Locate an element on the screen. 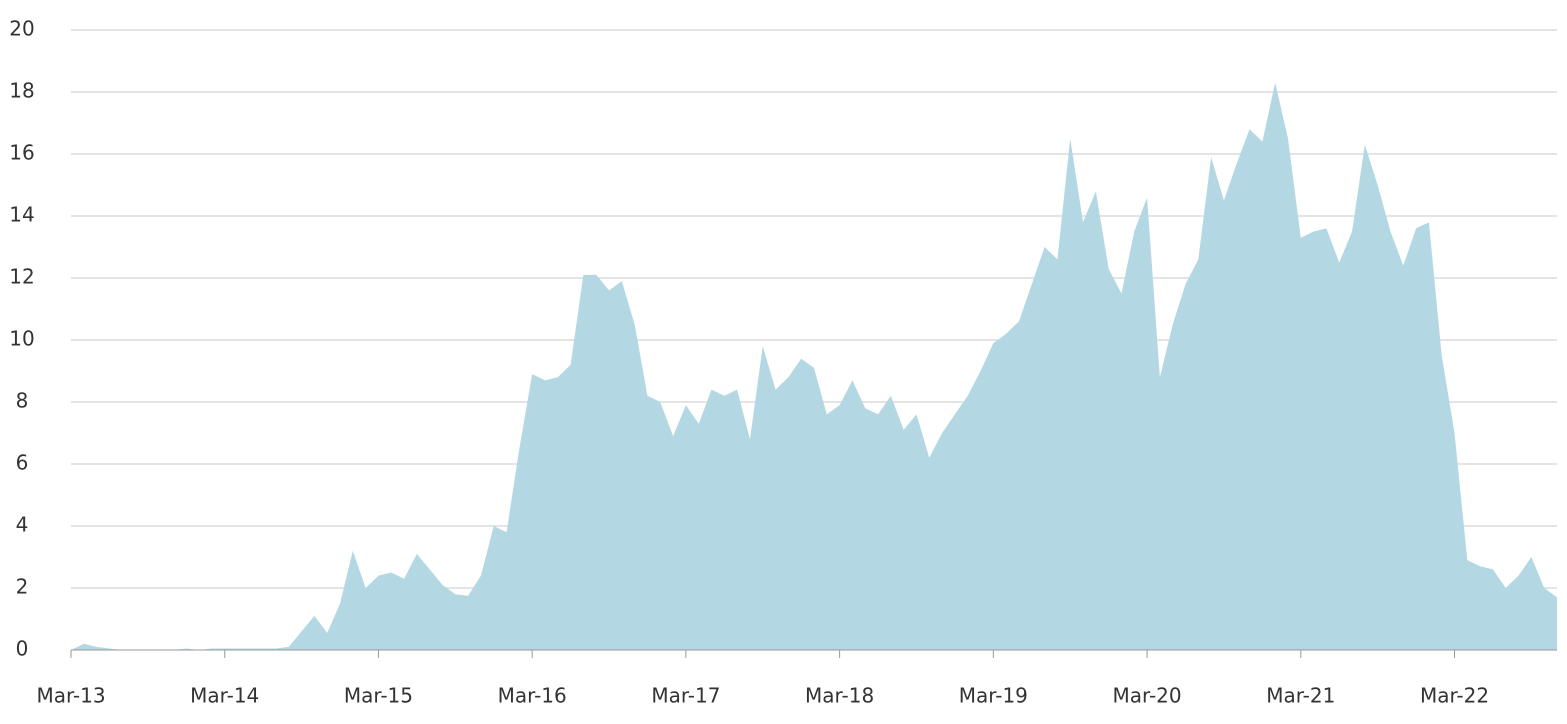  y-tick-label: 8 is located at coordinates (22, 401).